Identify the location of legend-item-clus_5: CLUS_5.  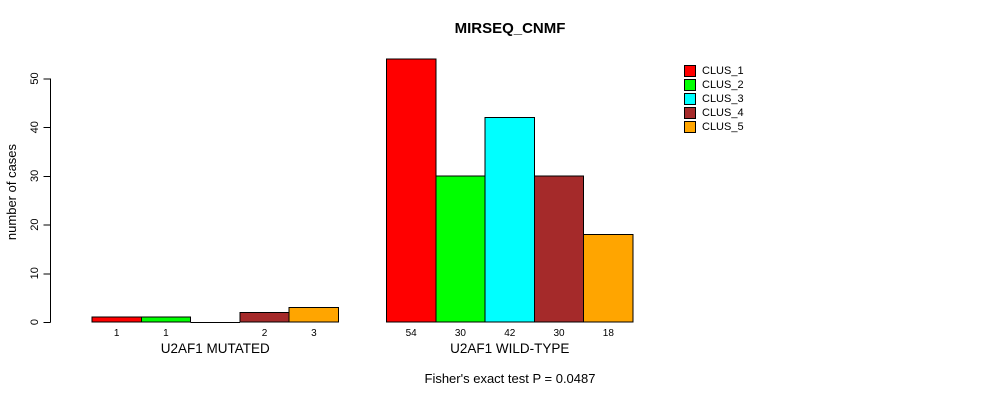
(714, 127).